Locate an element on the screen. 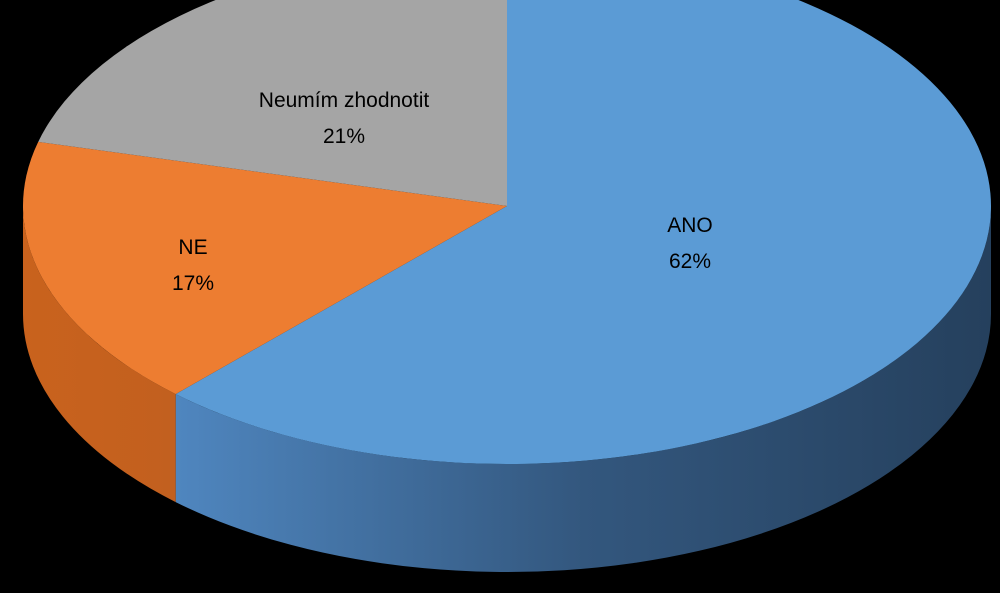 This screenshot has width=1000, height=593. pie-side-ne is located at coordinates (99, 354).